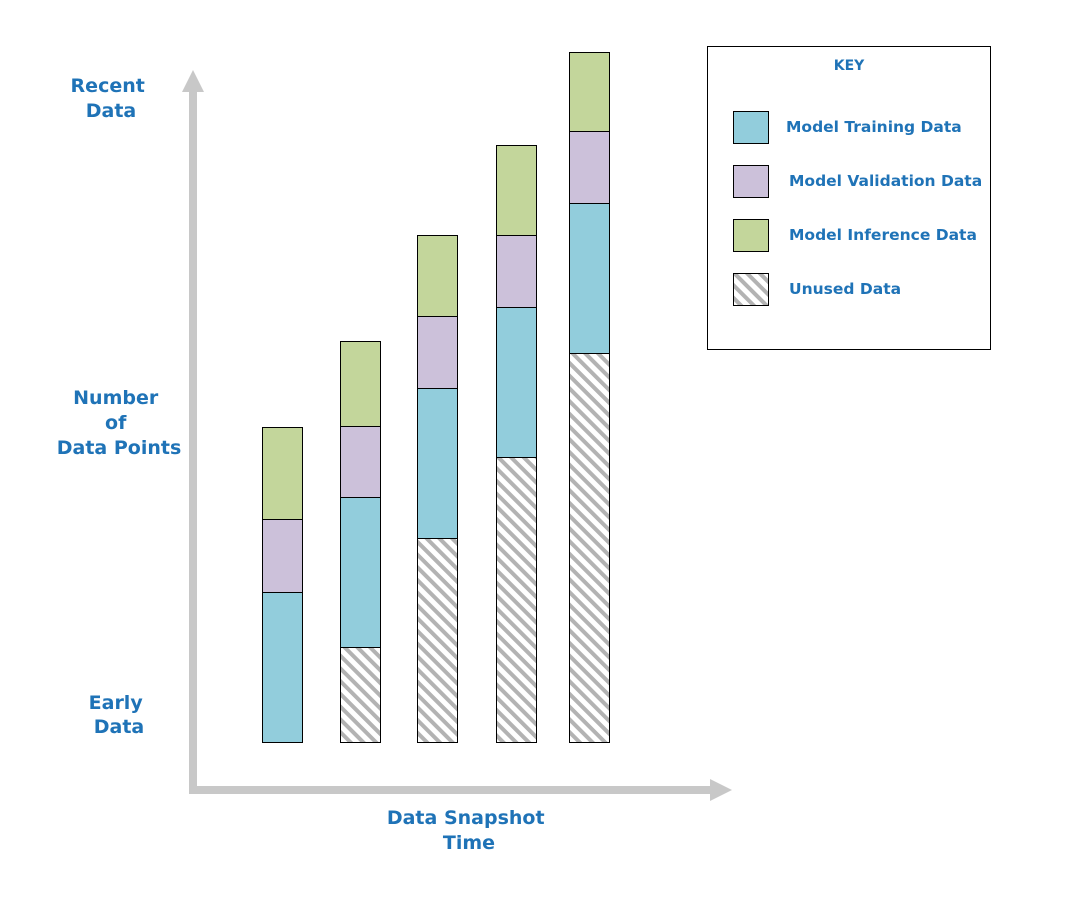 The height and width of the screenshot is (901, 1070). Describe the element at coordinates (108, 86) in the screenshot. I see `y-axis-top-label-line: Recent` at that location.